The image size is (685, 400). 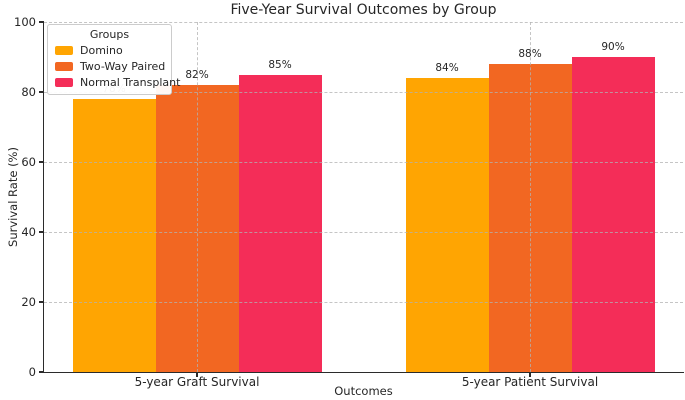 What do you see at coordinates (109, 34) in the screenshot?
I see `legend-title: Groups` at bounding box center [109, 34].